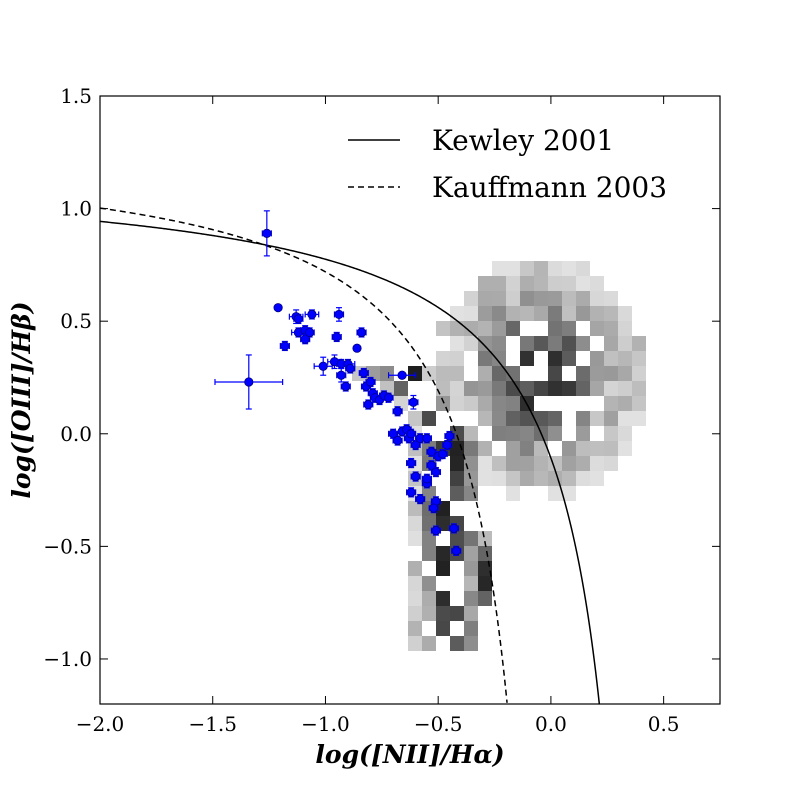  Describe the element at coordinates (21, 399) in the screenshot. I see `y-axis-title: log([OIII]/Hβ)` at that location.